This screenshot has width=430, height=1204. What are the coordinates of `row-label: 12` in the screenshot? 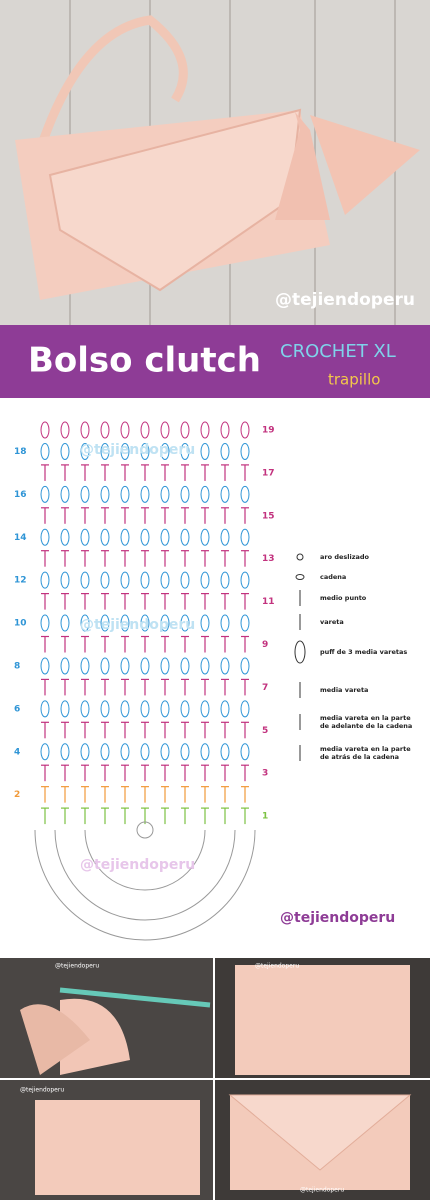 It's located at (20, 581).